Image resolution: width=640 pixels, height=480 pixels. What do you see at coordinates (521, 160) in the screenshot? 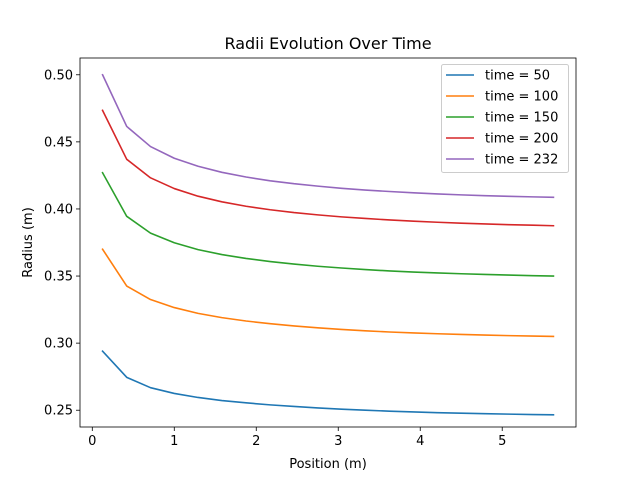
I see `legend-label-5: time = 232` at bounding box center [521, 160].